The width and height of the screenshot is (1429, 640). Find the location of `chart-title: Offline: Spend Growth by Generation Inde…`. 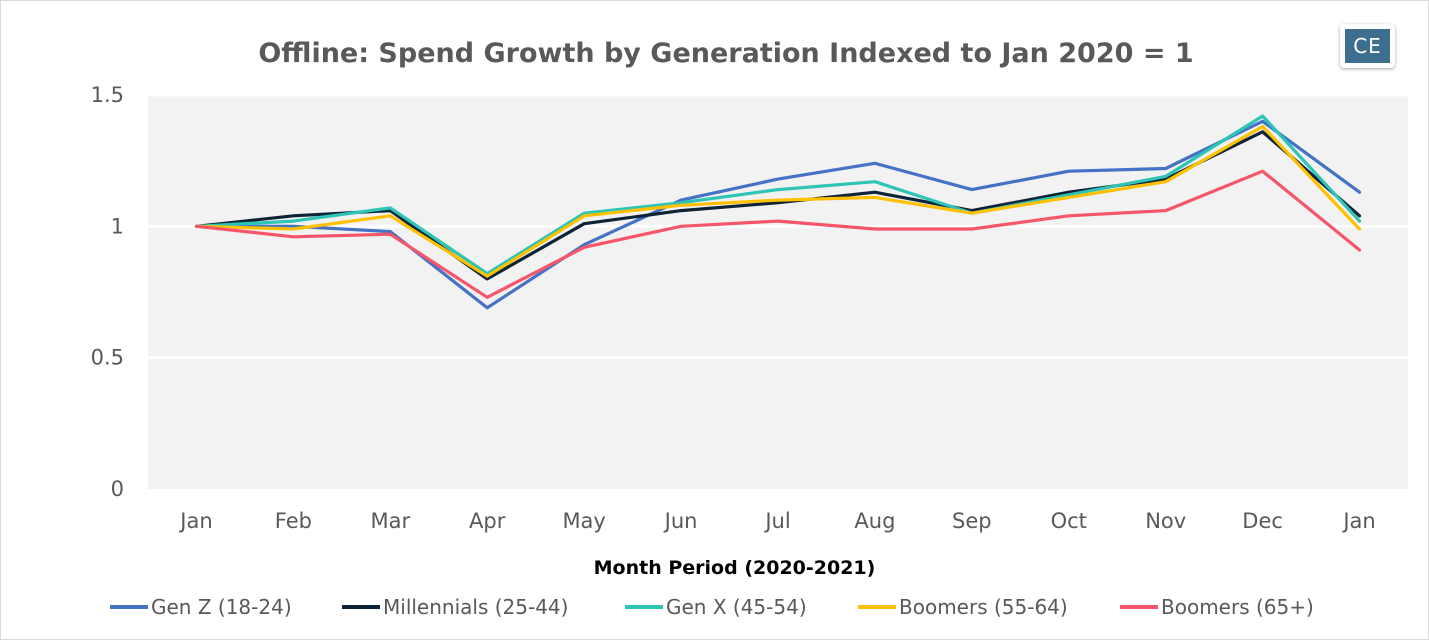

chart-title: Offline: Spend Growth by Generation Inde… is located at coordinates (726, 53).